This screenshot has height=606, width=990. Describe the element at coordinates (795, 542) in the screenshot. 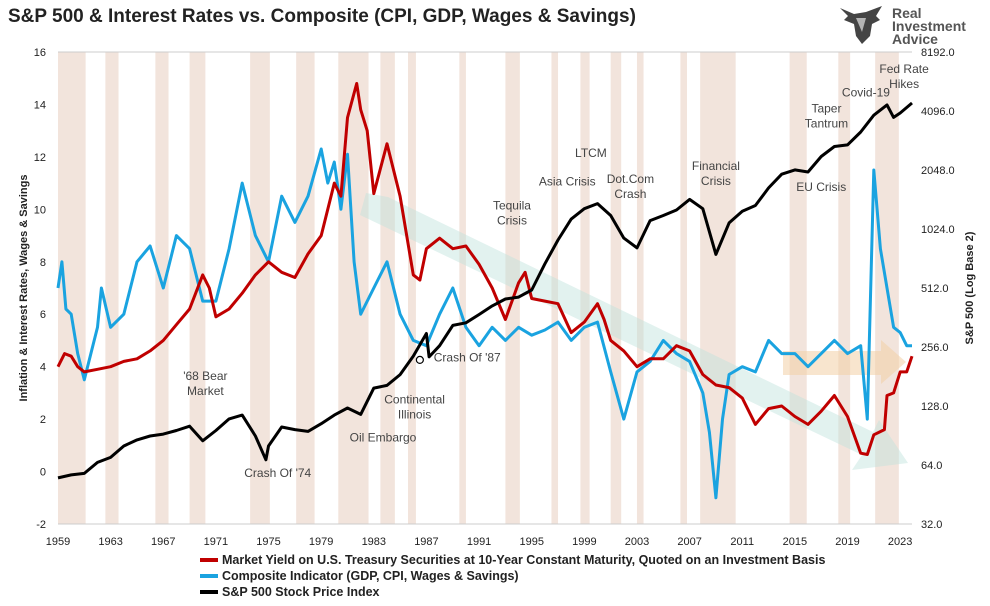

I see `x-tick-label-14: 2015` at that location.